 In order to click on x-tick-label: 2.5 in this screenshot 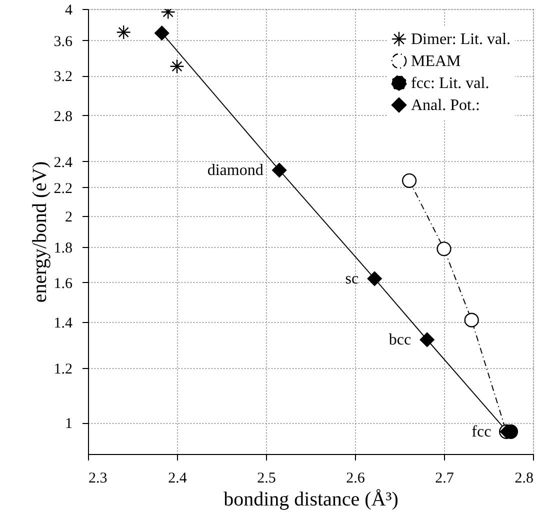, I will do `click(266, 478)`.